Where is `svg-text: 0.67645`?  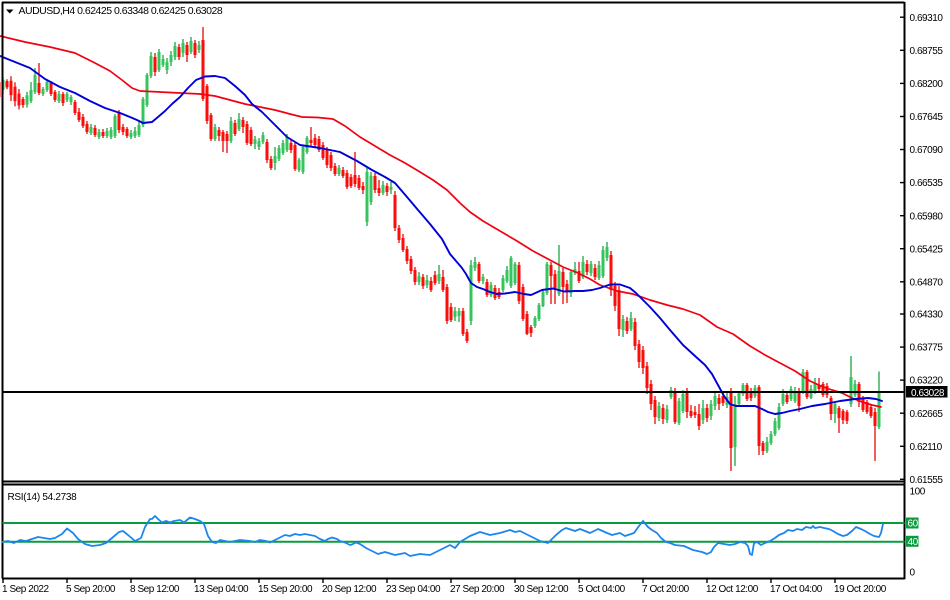 svg-text: 0.67645 is located at coordinates (927, 117).